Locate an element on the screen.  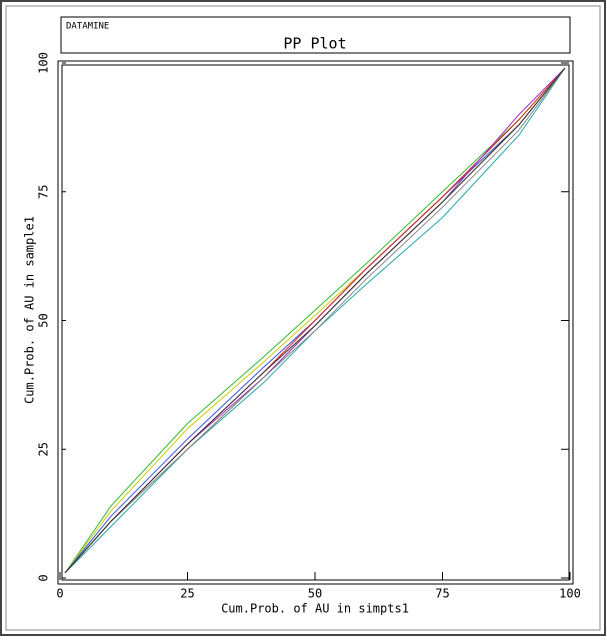
y-tick-label: 25 is located at coordinates (44, 449).